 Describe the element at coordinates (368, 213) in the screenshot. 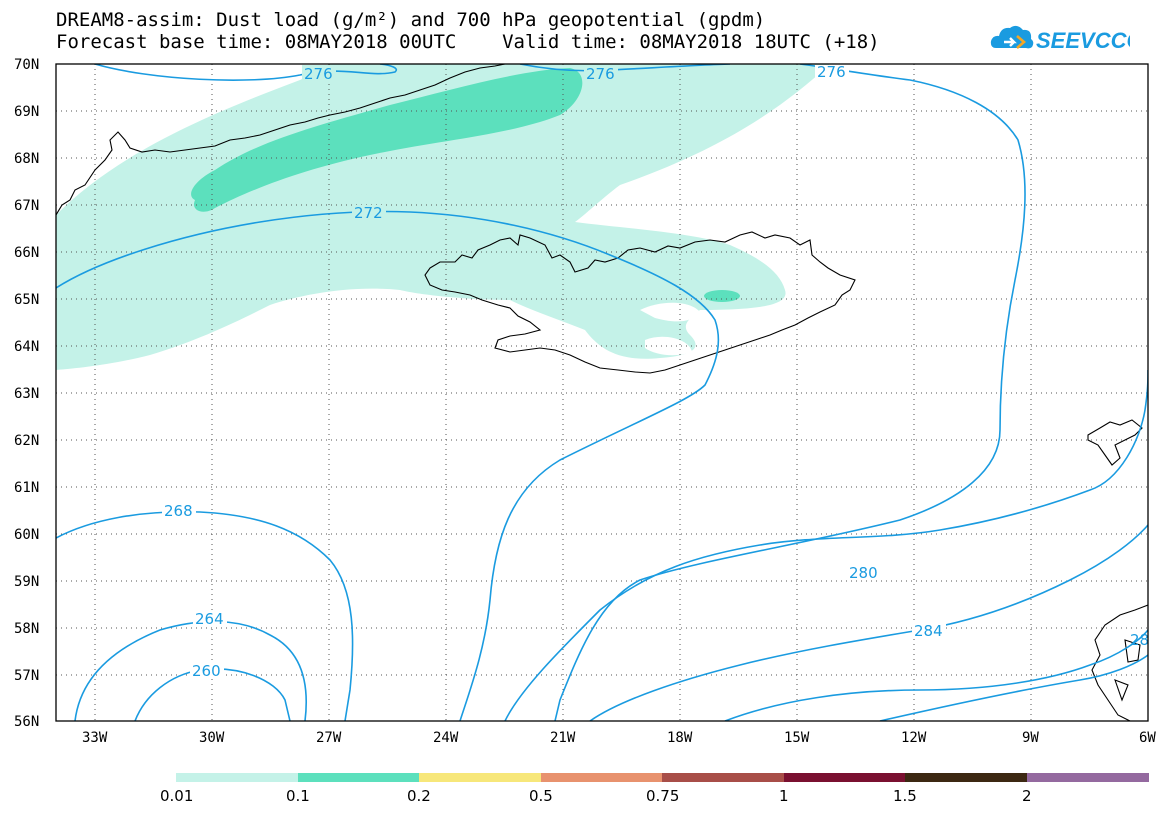

I see `contour-label-272: 272` at that location.